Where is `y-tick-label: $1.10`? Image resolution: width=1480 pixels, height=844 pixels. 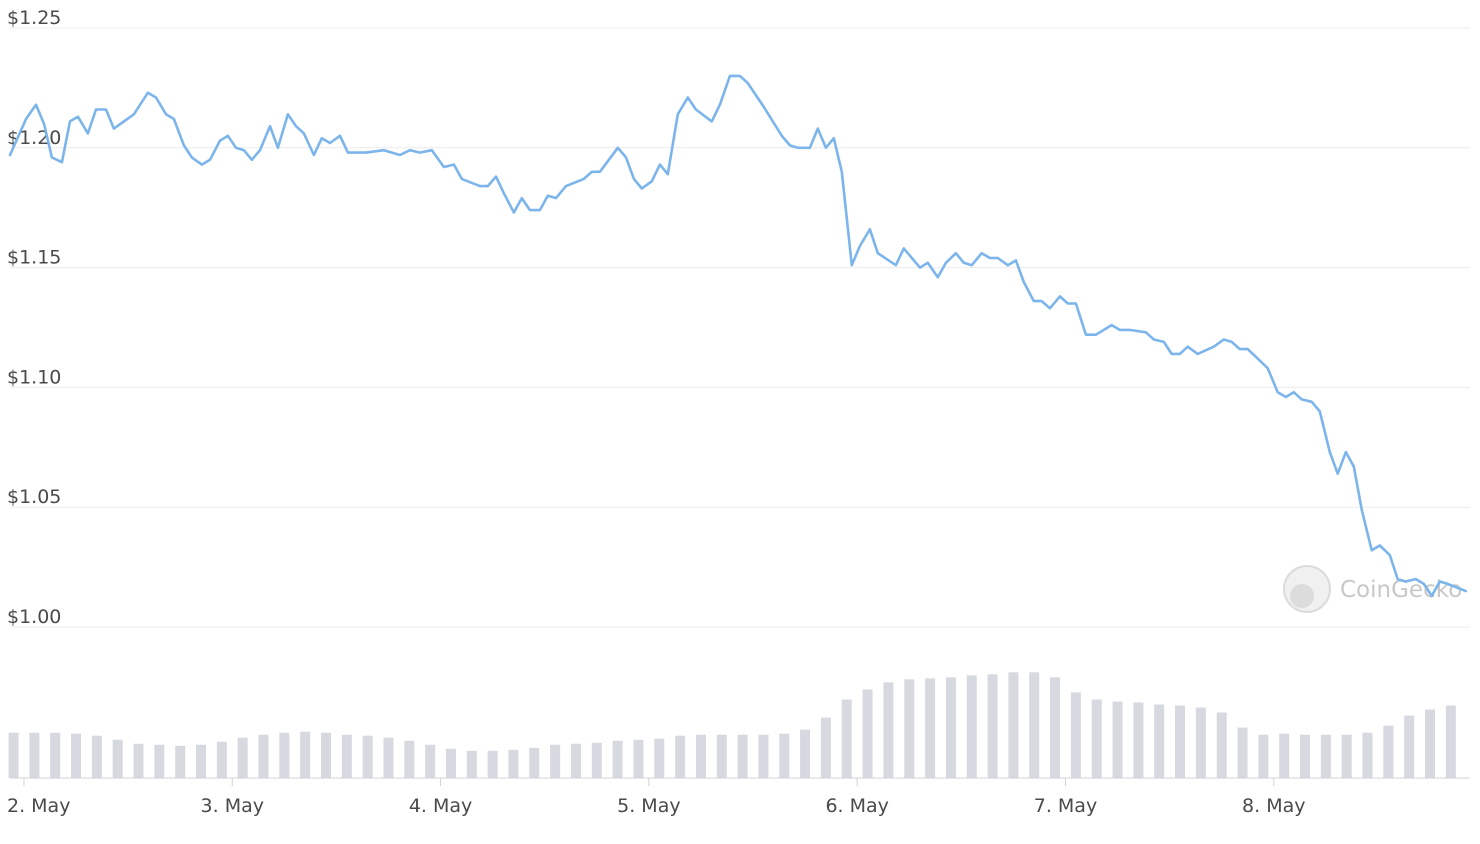
y-tick-label: $1.10 is located at coordinates (34, 377).